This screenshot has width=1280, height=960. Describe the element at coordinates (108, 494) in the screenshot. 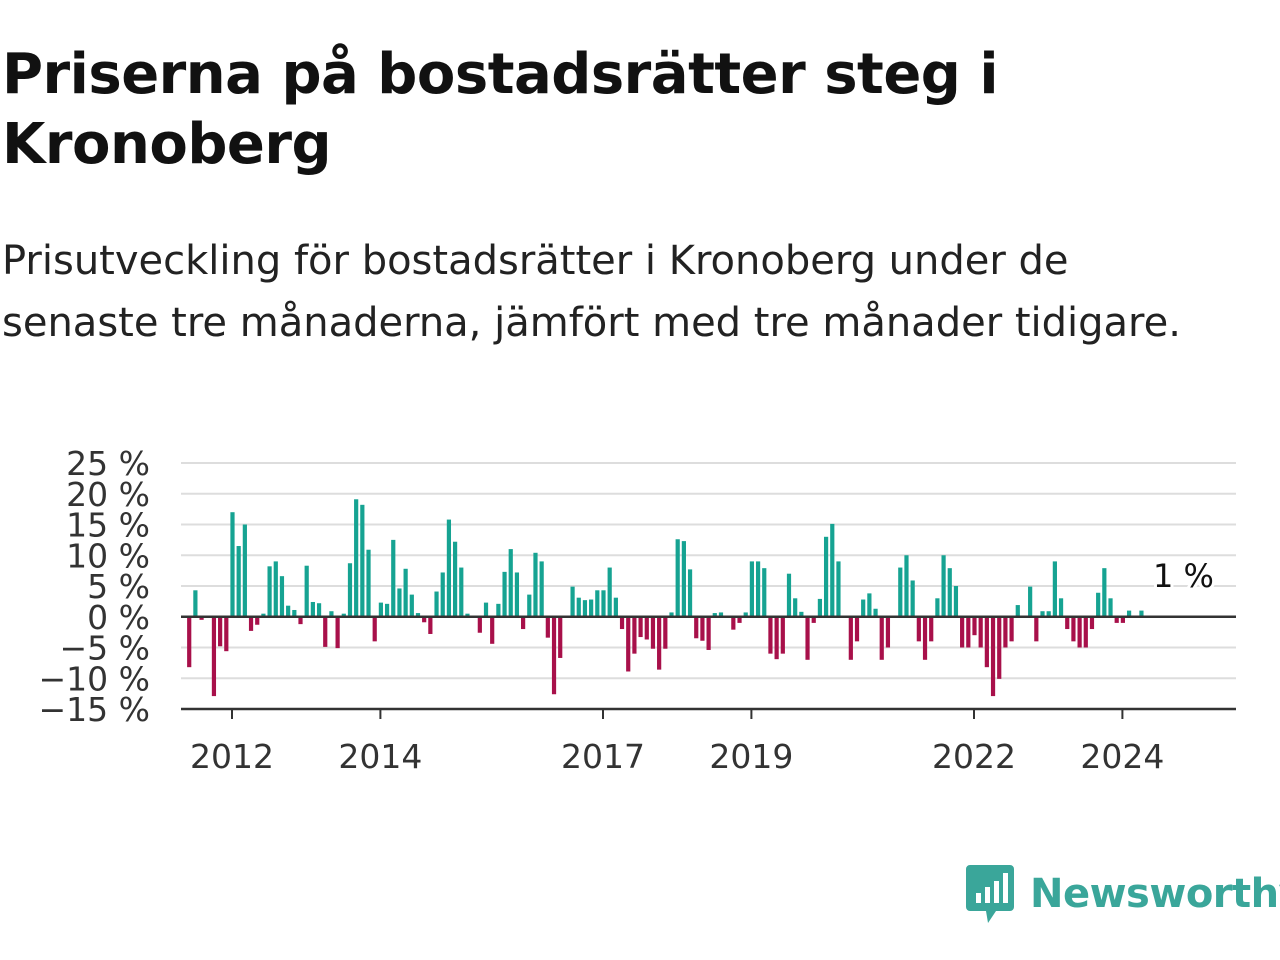

I see `y-tick-label: 20 %` at that location.